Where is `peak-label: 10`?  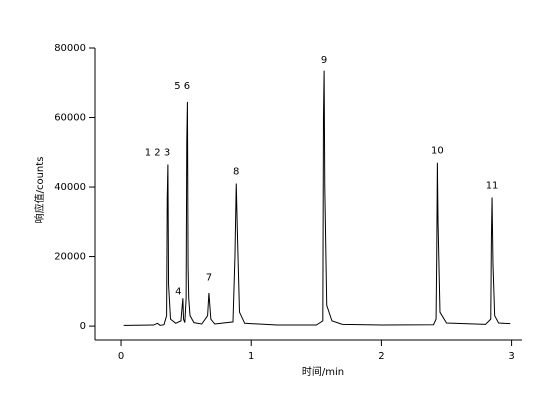
peak-label: 10 is located at coordinates (437, 151).